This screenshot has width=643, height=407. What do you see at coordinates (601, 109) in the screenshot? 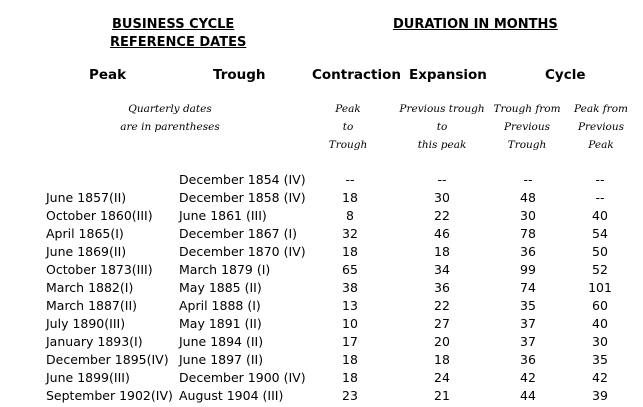
I see `subheader-cycle-peak-line1: Peak from` at bounding box center [601, 109].